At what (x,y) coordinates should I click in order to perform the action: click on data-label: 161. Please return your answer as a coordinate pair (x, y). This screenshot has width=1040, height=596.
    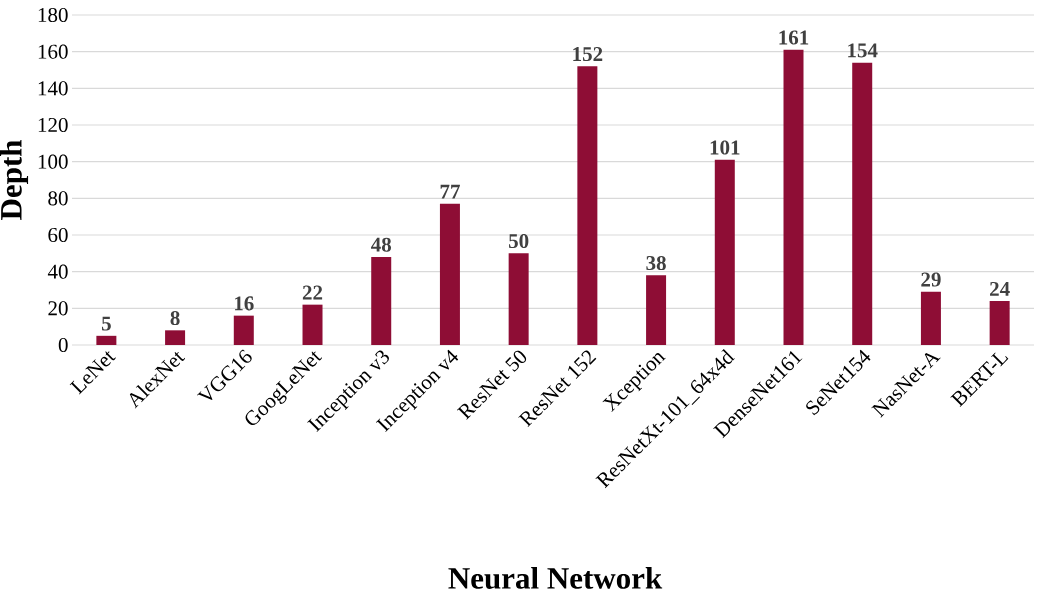
    Looking at the image, I should click on (794, 37).